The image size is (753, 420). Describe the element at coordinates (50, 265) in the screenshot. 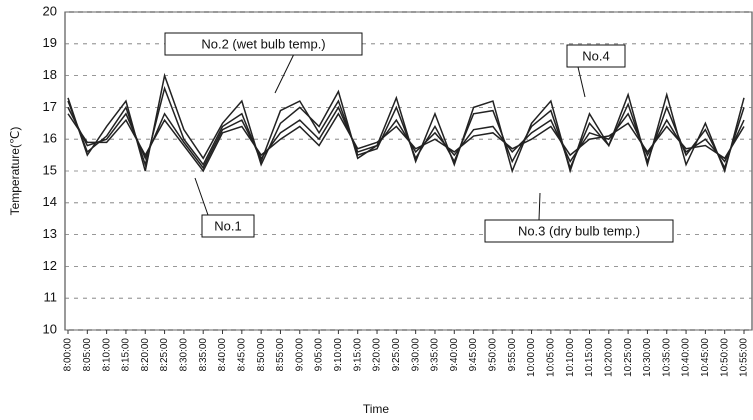

I see `y-tick-label: 12` at that location.